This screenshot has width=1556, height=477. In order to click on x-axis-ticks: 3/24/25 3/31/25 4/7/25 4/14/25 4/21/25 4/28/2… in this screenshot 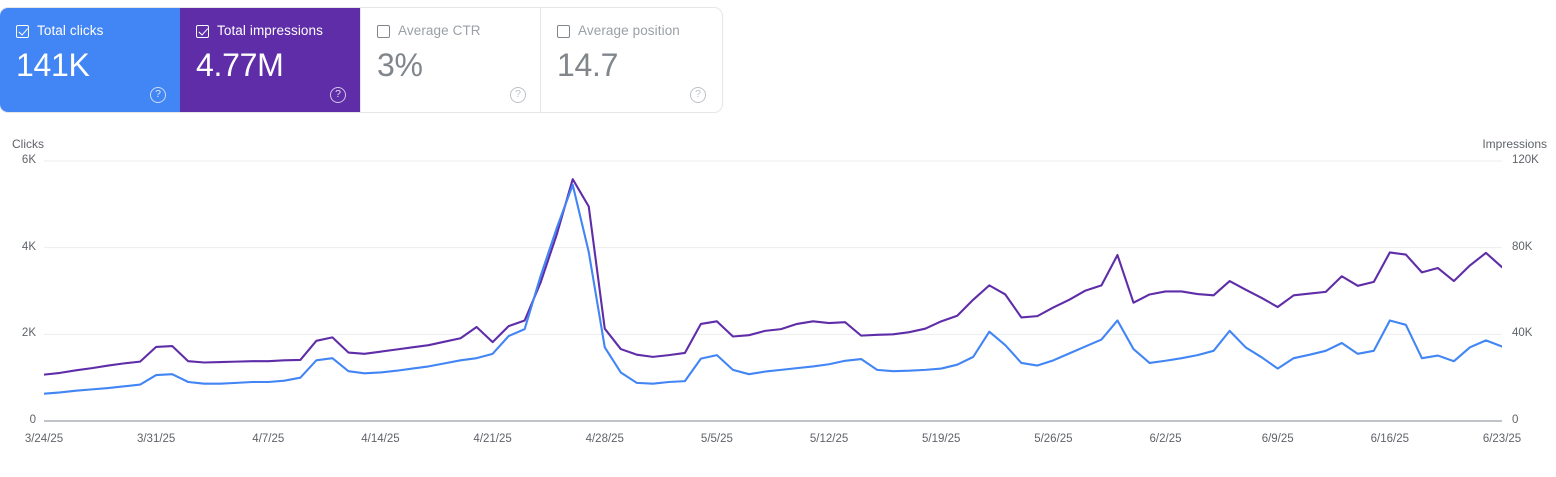, I will do `click(778, 444)`.